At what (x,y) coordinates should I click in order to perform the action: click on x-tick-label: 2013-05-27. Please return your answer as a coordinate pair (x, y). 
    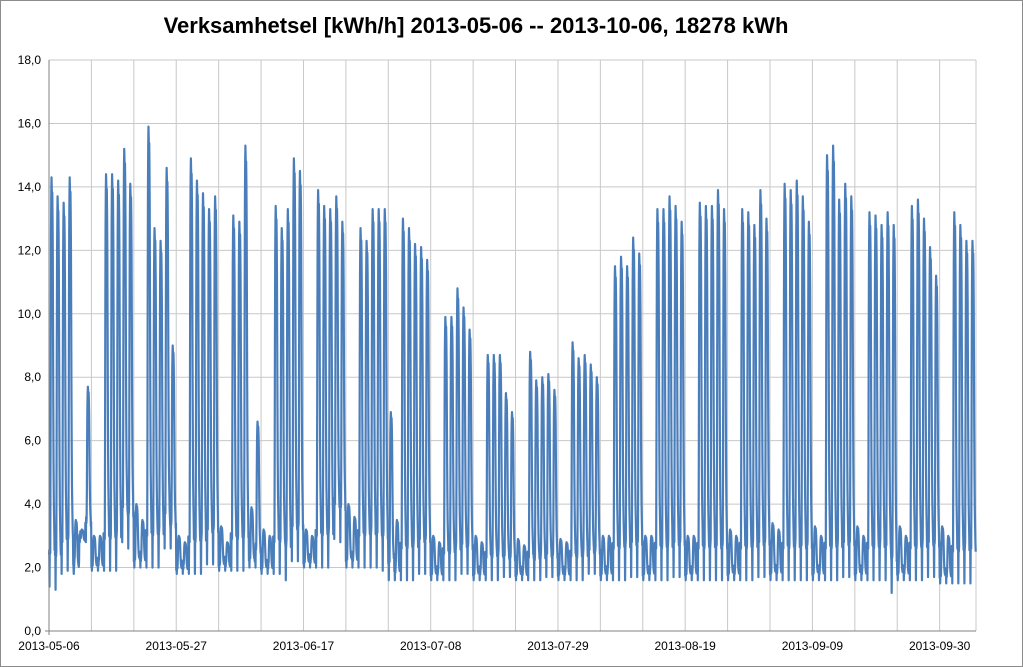
    Looking at the image, I should click on (177, 646).